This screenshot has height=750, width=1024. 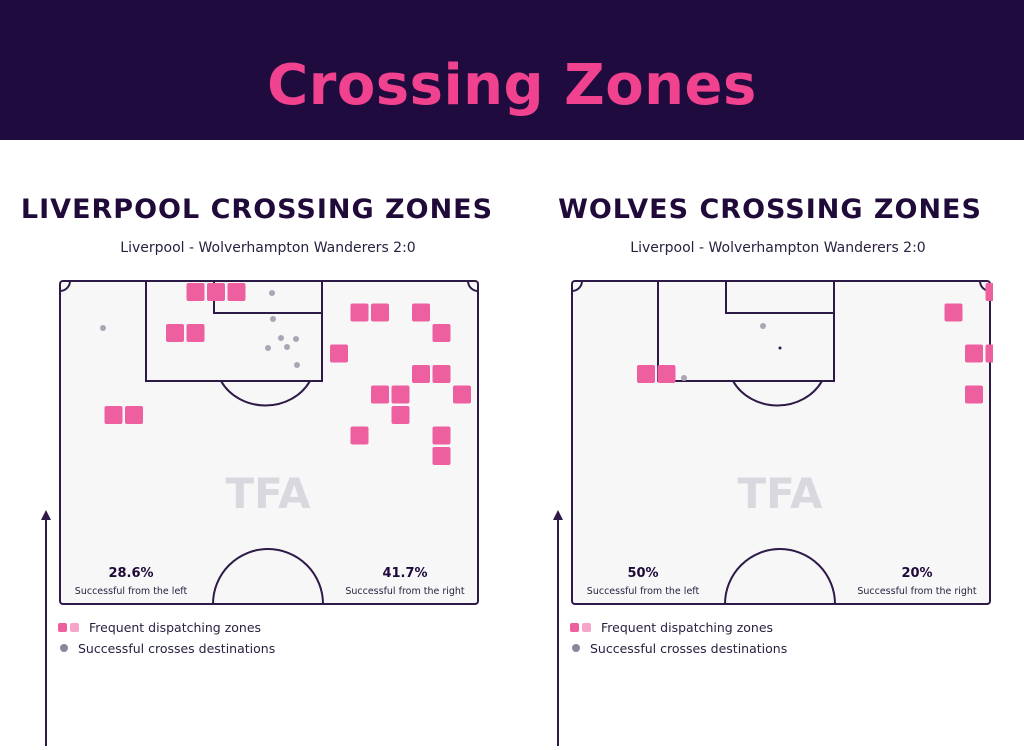 What do you see at coordinates (404, 573) in the screenshot?
I see `right-stat-value: 41.7%` at bounding box center [404, 573].